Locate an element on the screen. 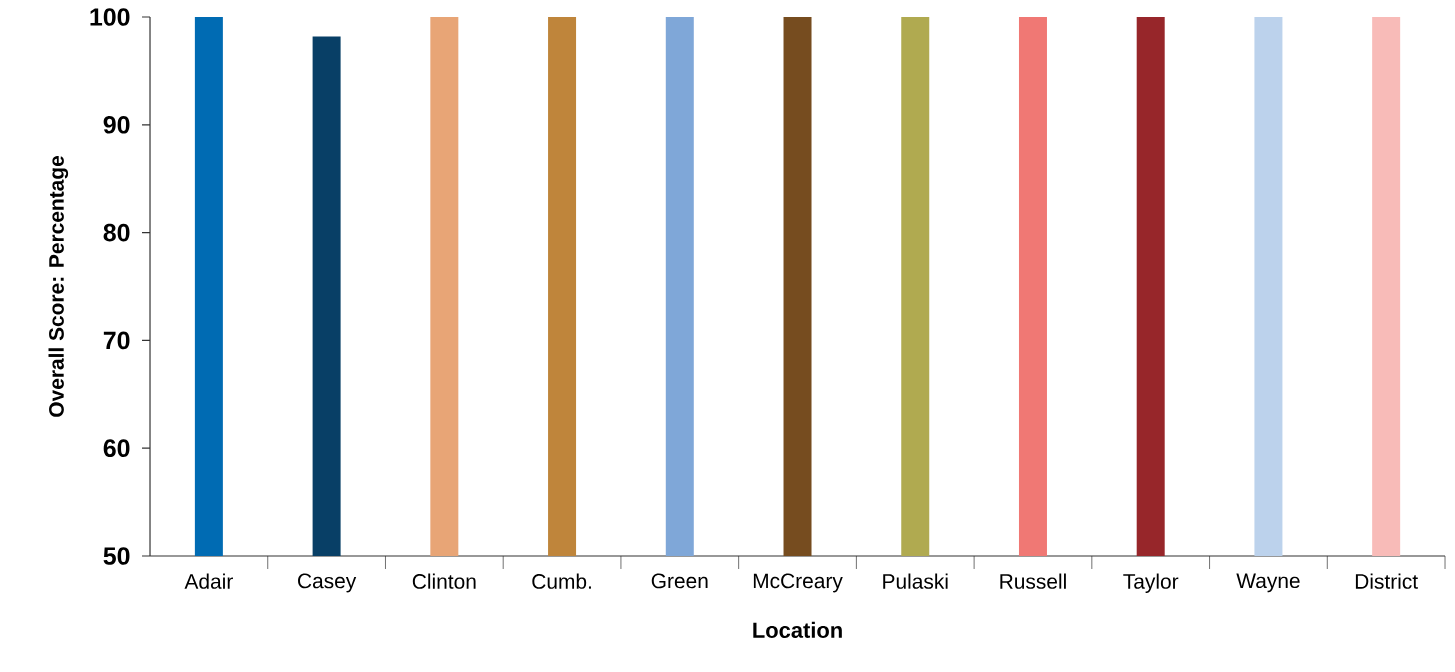 The image size is (1455, 672). y-axis-title: Overall Score: Percentage is located at coordinates (58, 286).